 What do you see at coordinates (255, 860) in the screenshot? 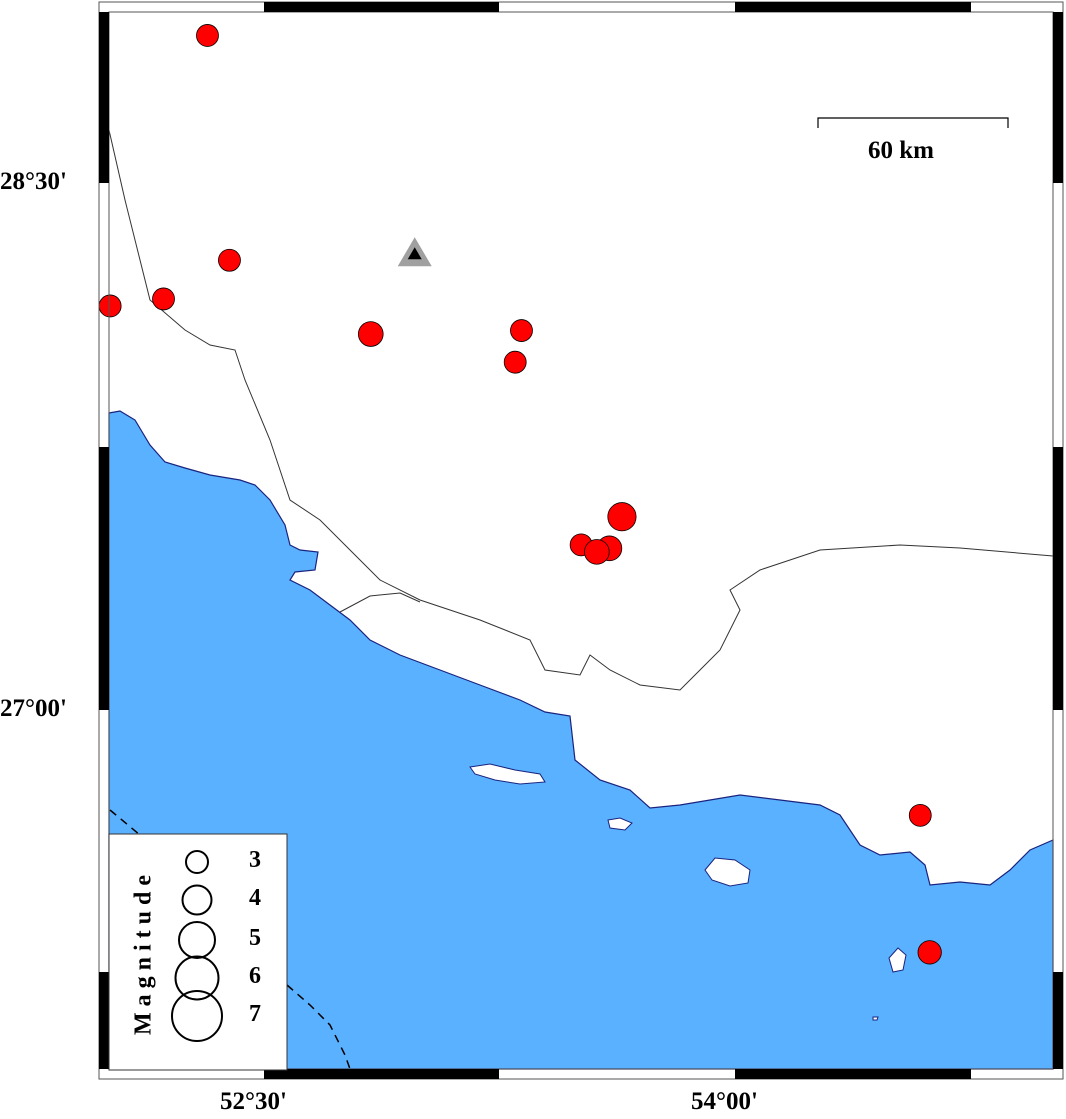
I see `legend-label: 3` at bounding box center [255, 860].